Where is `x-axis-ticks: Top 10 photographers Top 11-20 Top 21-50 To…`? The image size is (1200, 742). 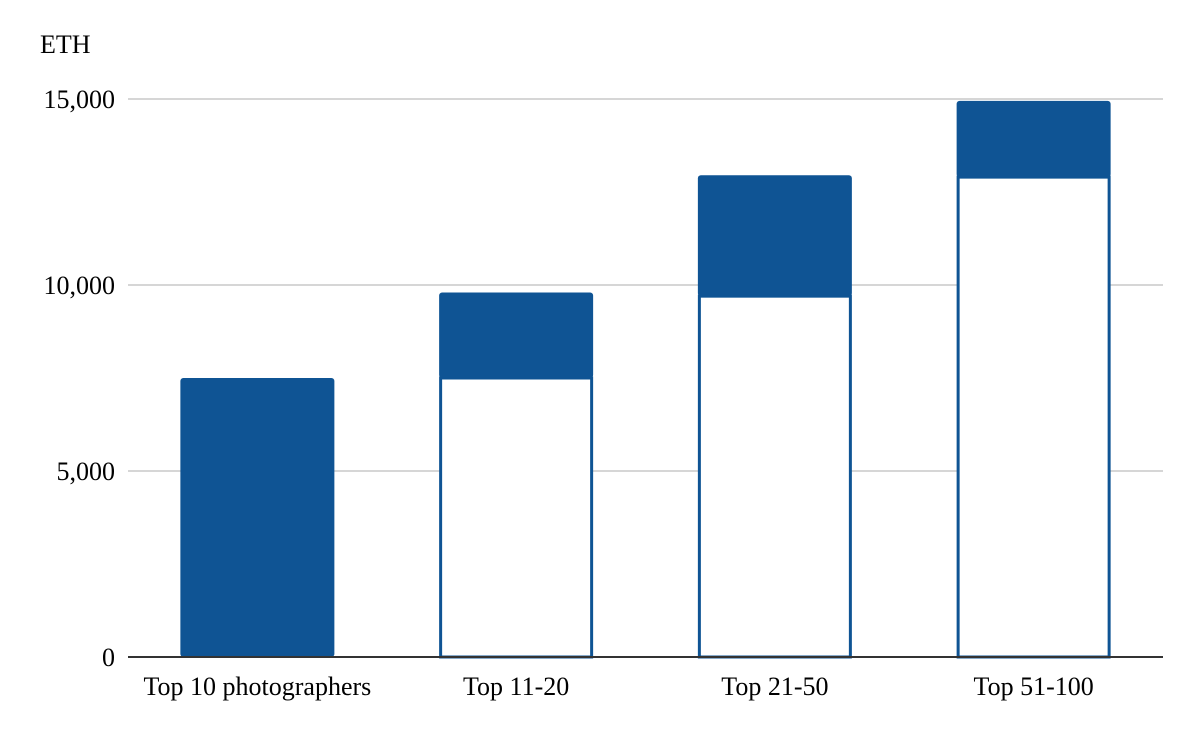
x-axis-ticks: Top 10 photographers Top 11-20 Top 21-50 To… is located at coordinates (618, 686).